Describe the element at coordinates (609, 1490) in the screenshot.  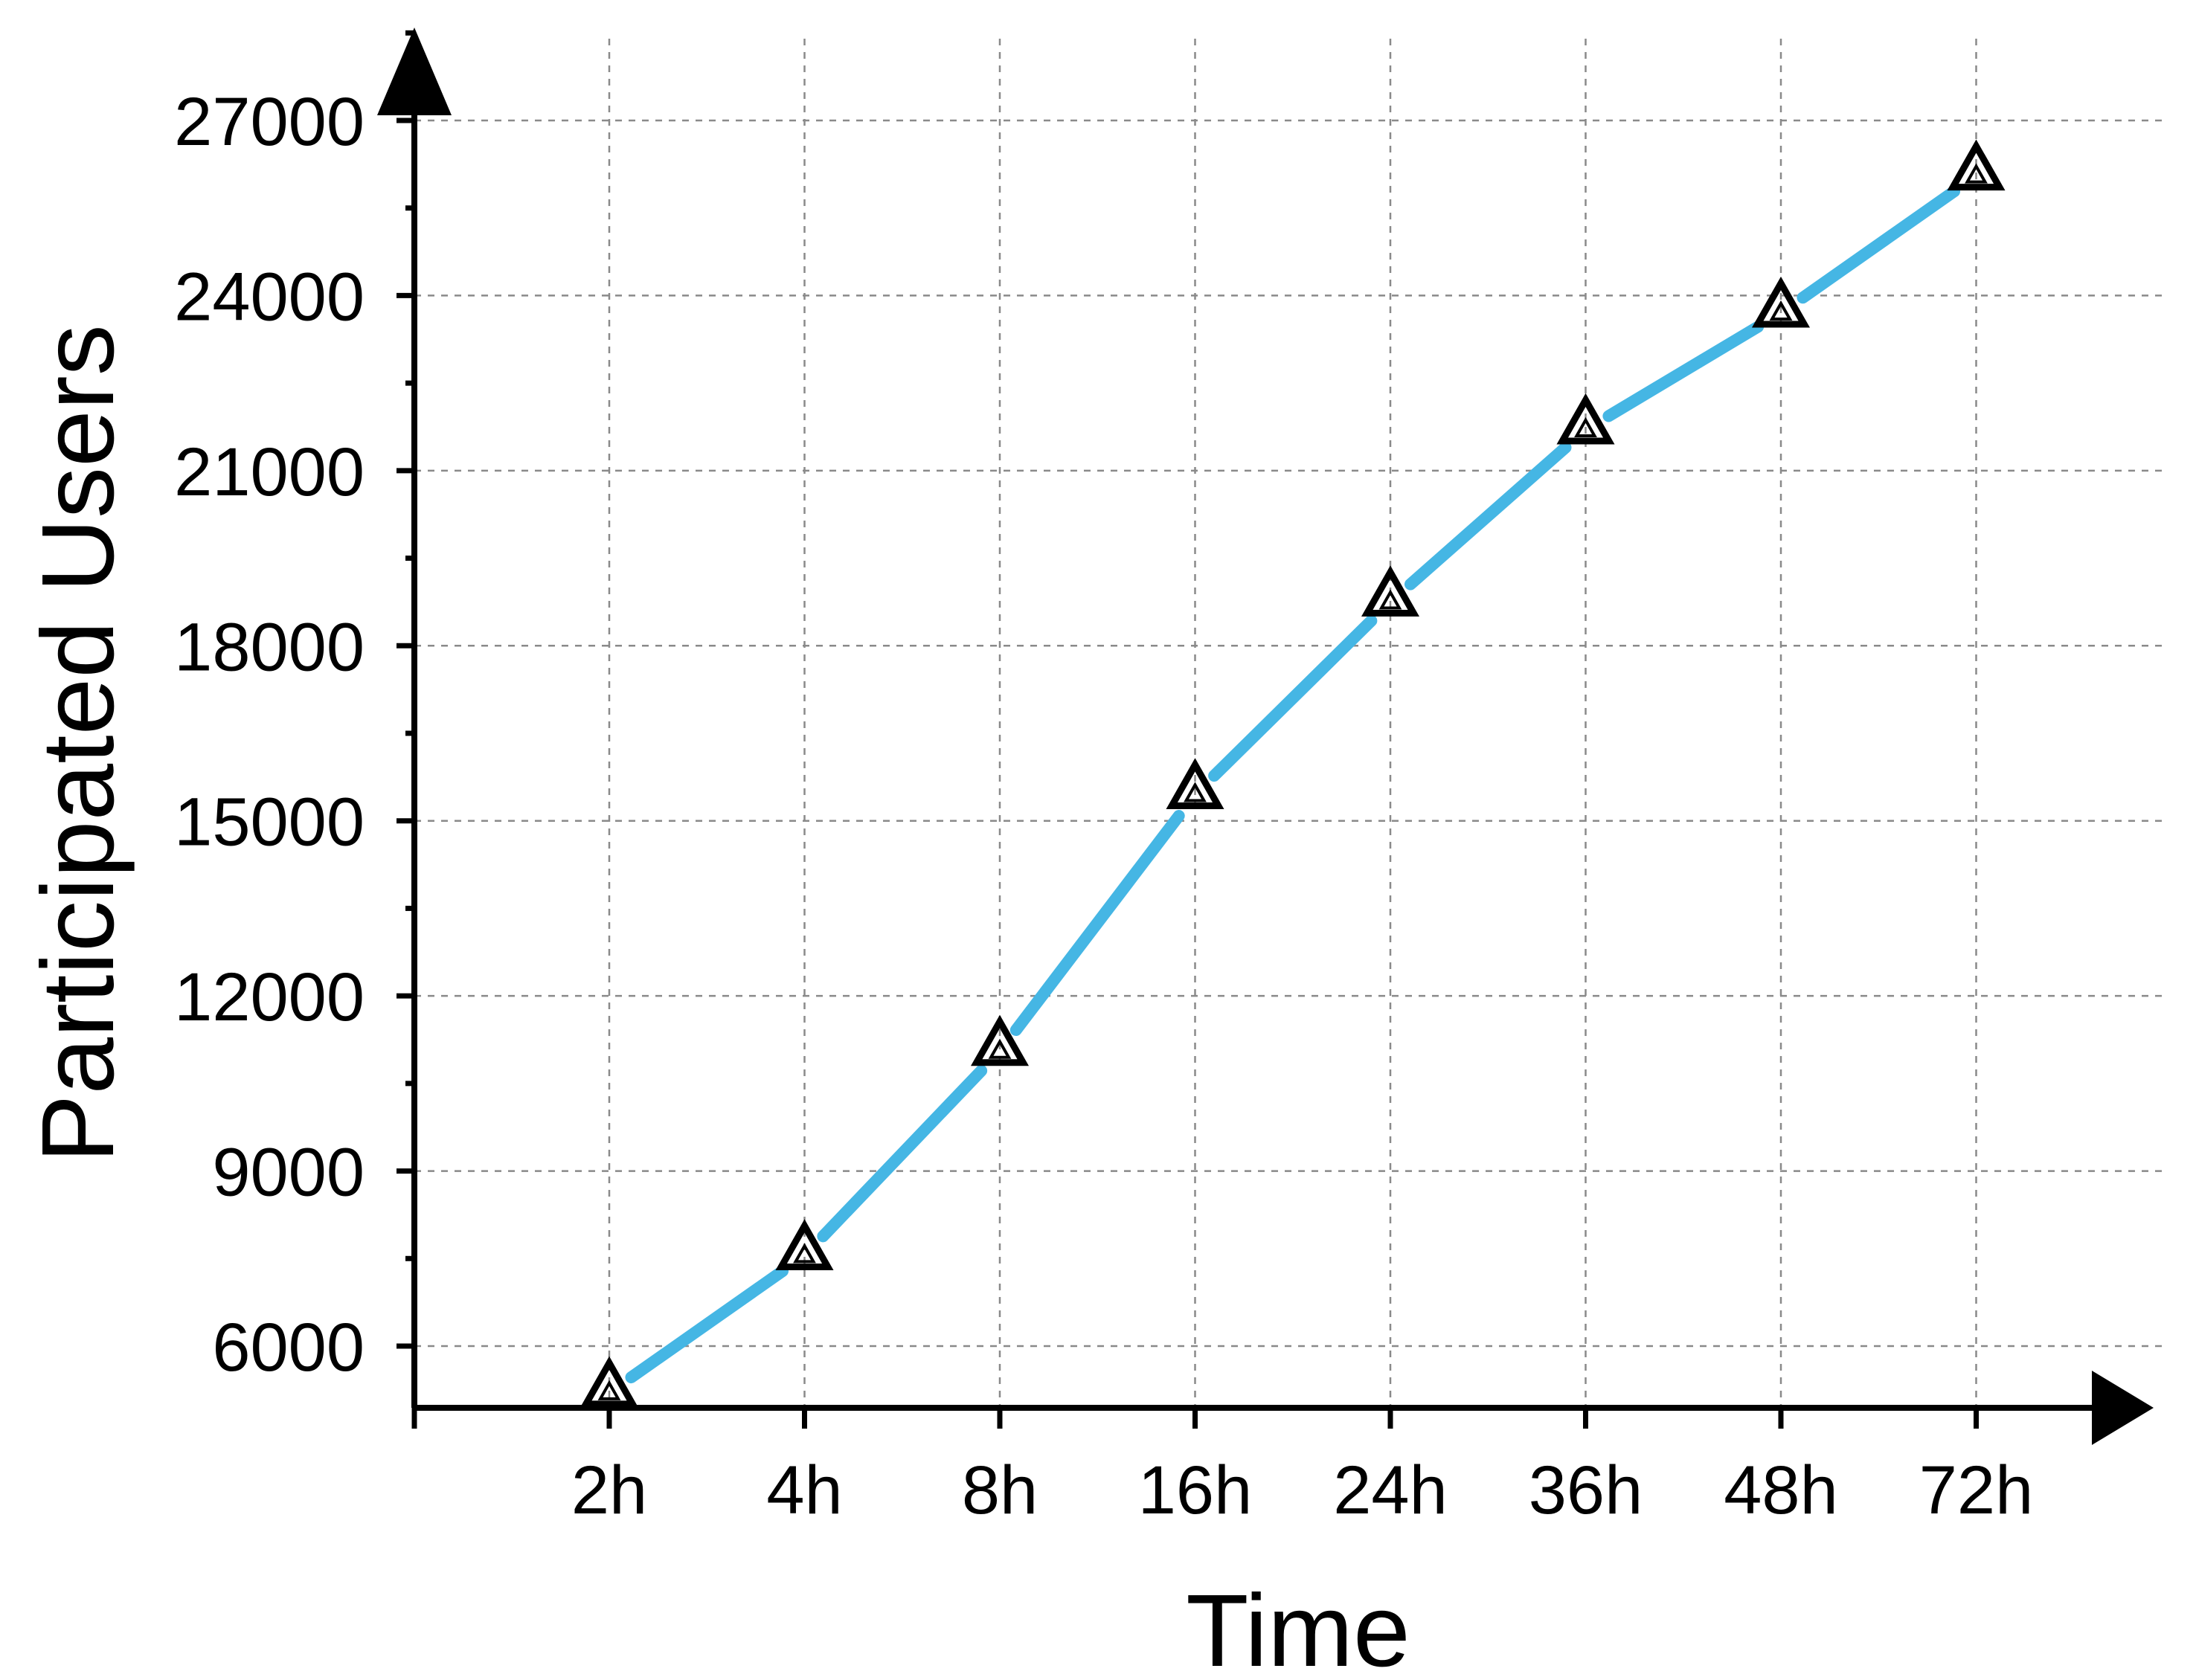
I see `x-tick-label: 2h` at that location.